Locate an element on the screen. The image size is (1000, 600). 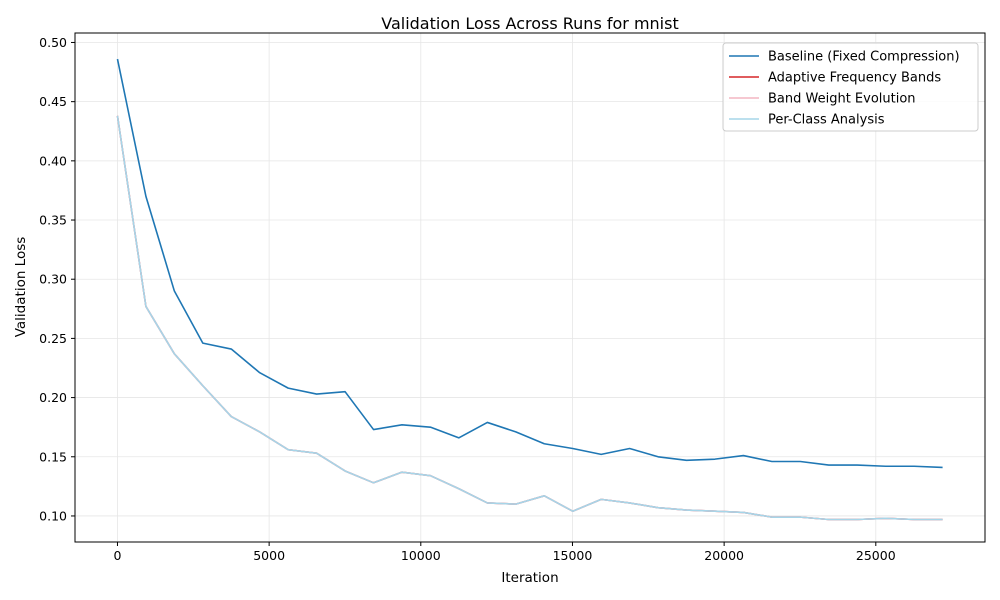
legend-box is located at coordinates (850, 87).